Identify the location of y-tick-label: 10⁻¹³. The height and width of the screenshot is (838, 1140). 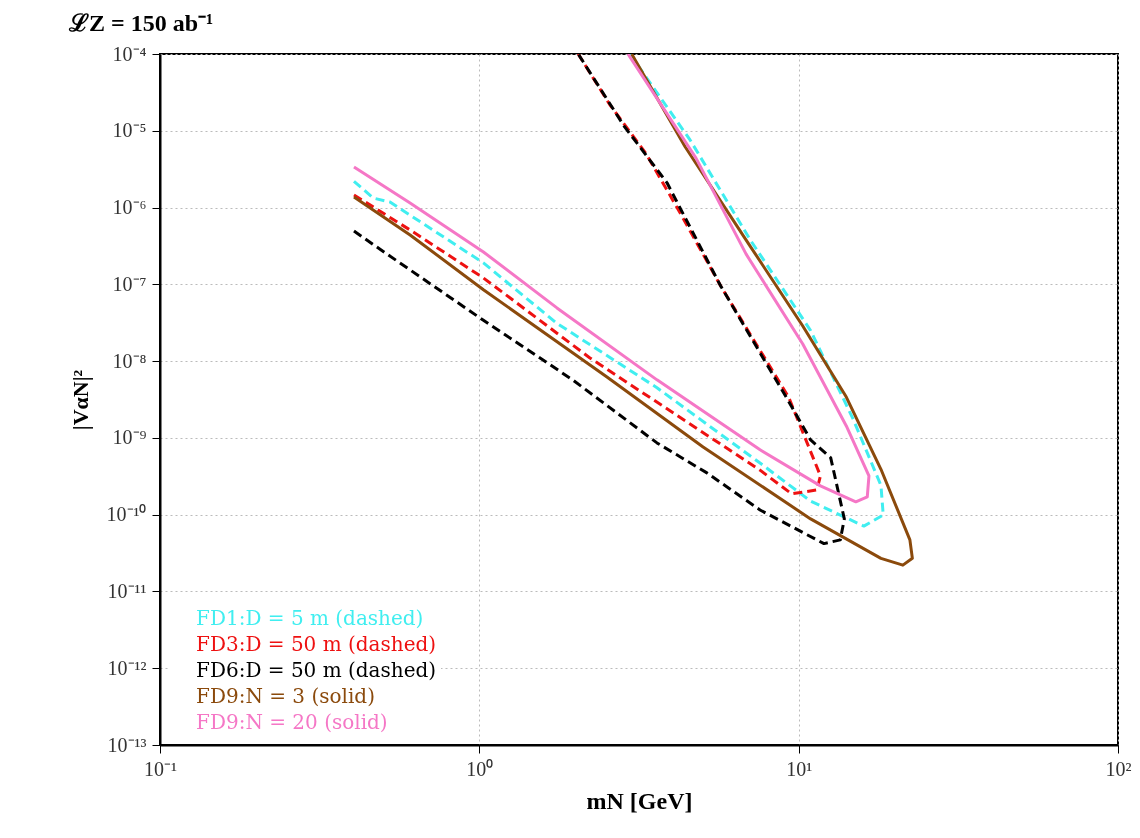
(127, 744).